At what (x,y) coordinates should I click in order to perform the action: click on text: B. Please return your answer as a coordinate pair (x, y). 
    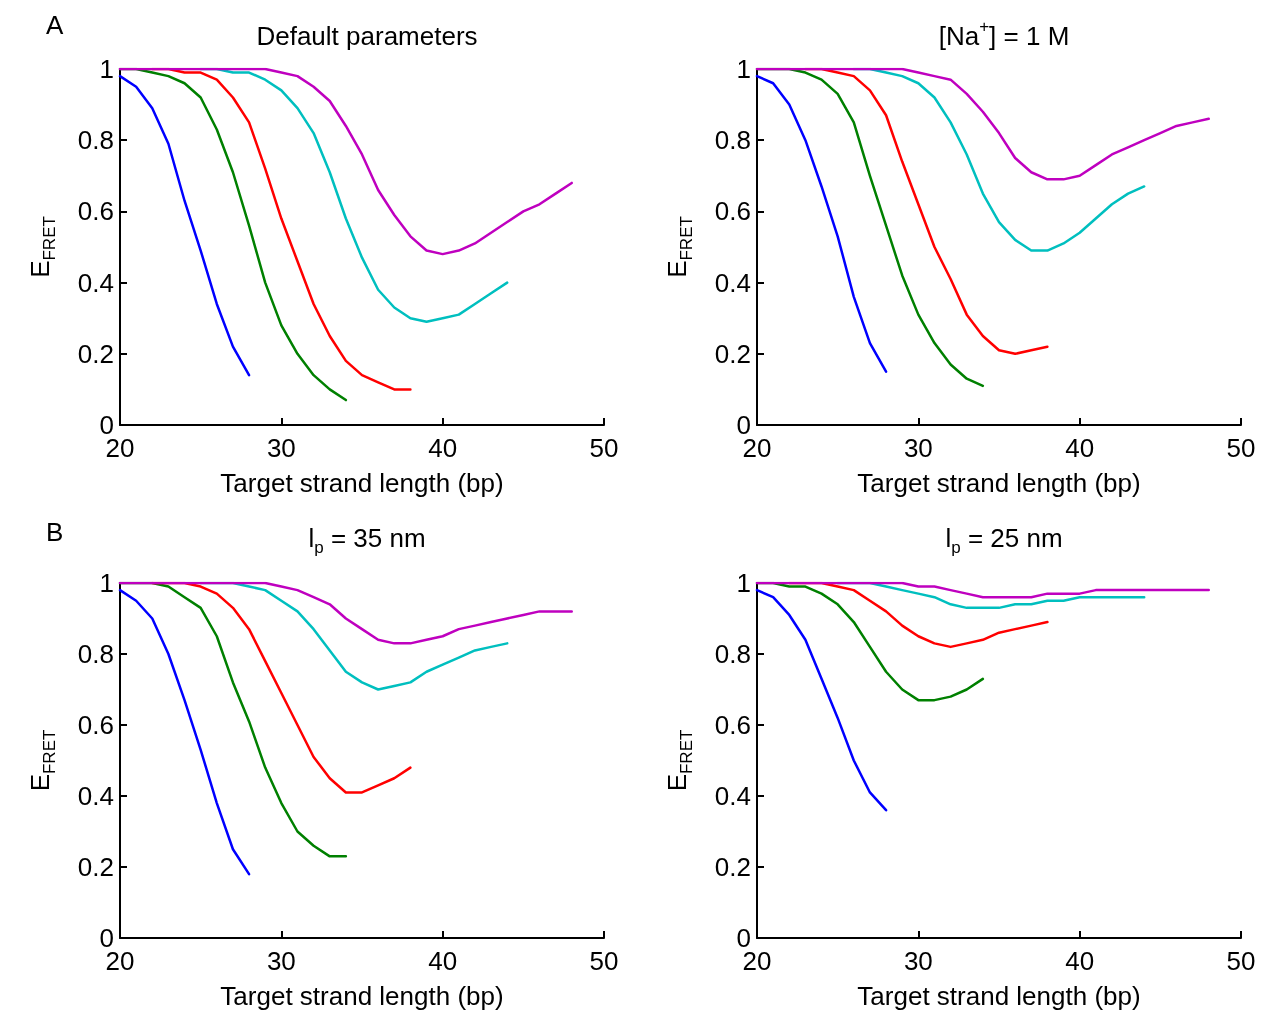
    Looking at the image, I should click on (55, 532).